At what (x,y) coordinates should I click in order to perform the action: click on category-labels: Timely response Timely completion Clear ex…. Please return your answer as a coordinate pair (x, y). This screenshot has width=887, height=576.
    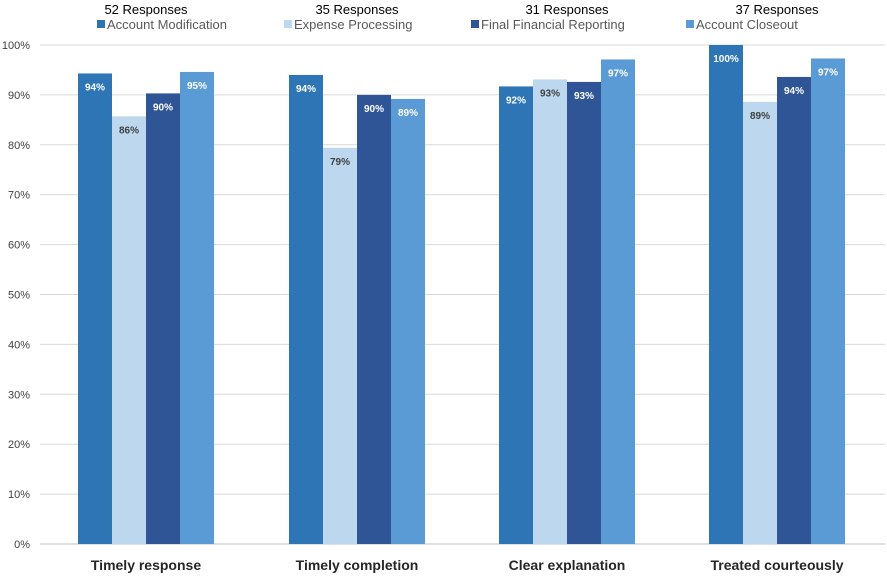
    Looking at the image, I should click on (467, 565).